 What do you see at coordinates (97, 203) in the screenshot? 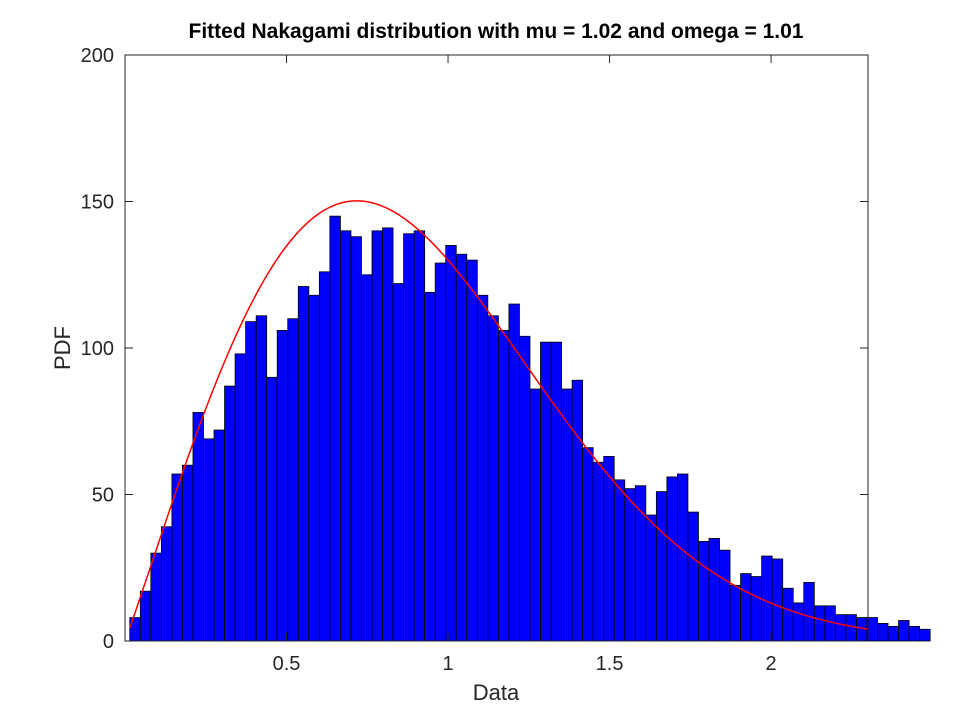
I see `y-tick-label: 150` at bounding box center [97, 203].